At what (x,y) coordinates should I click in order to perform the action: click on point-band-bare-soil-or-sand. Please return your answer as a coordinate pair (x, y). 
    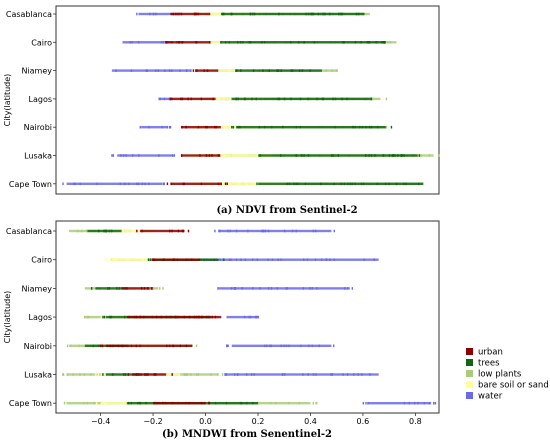
    Looking at the image, I should click on (225, 99).